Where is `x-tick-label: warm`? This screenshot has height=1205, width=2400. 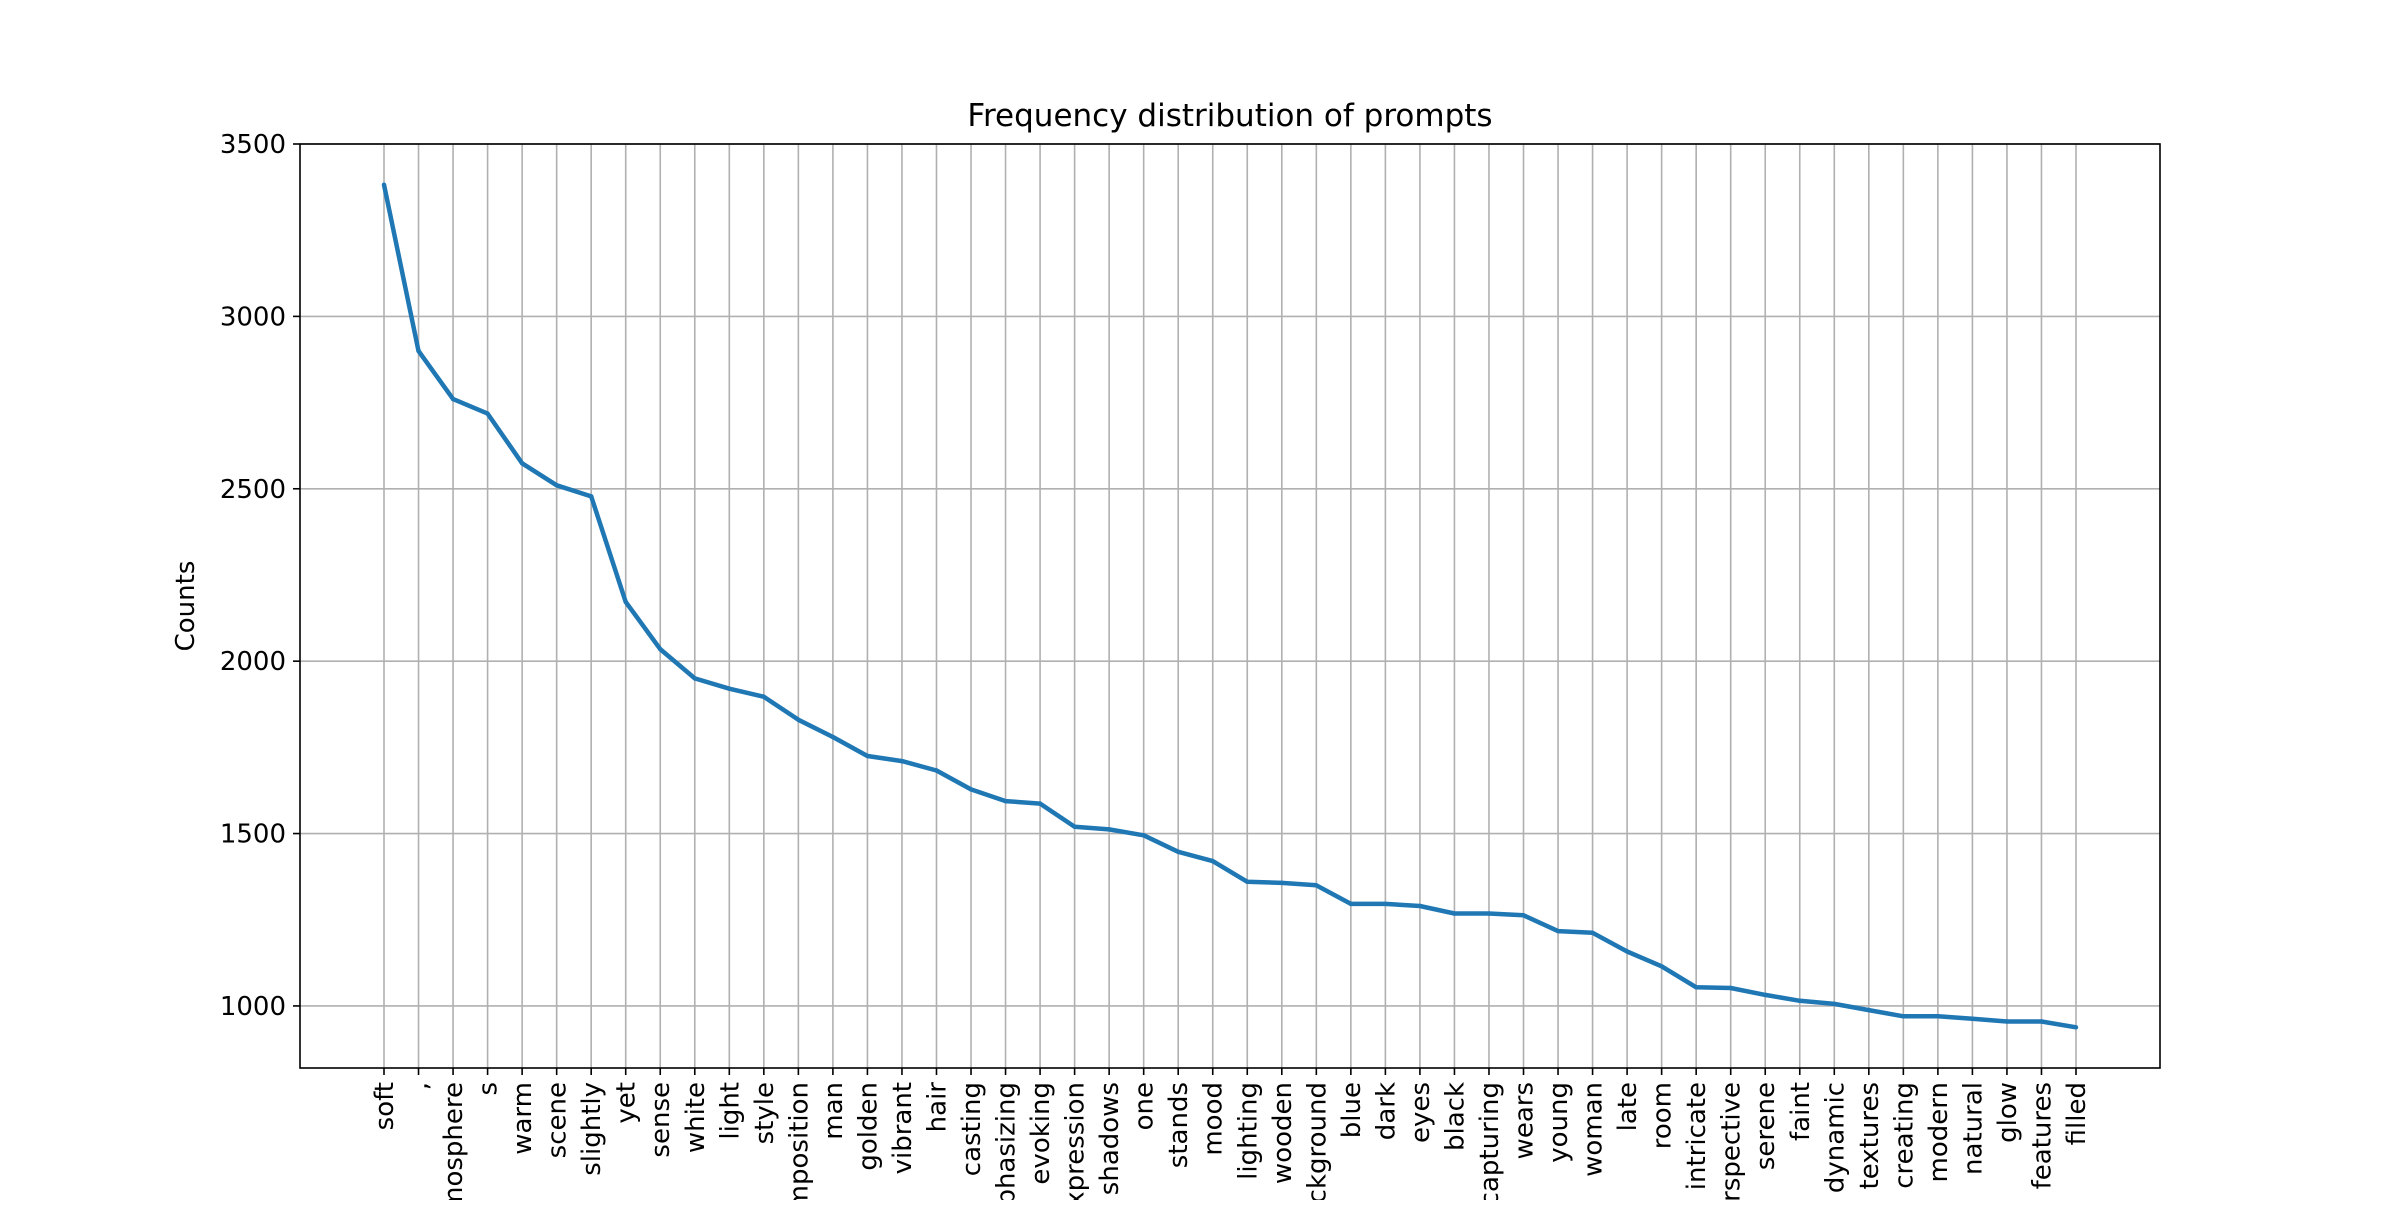
x-tick-label: warm is located at coordinates (523, 1118).